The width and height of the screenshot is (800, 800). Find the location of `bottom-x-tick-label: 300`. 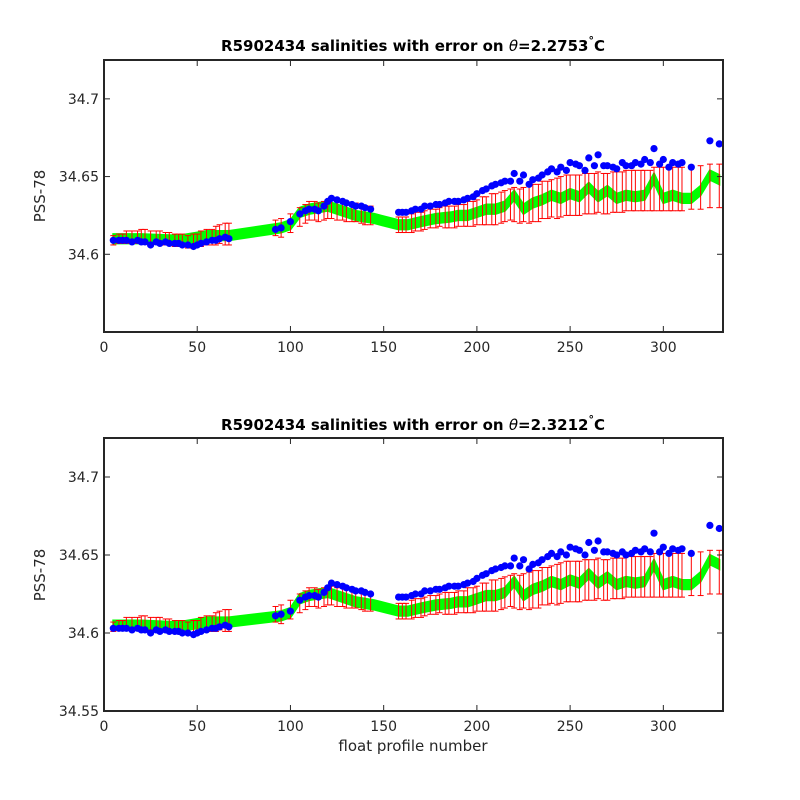

bottom-x-tick-label: 300 is located at coordinates (663, 727).